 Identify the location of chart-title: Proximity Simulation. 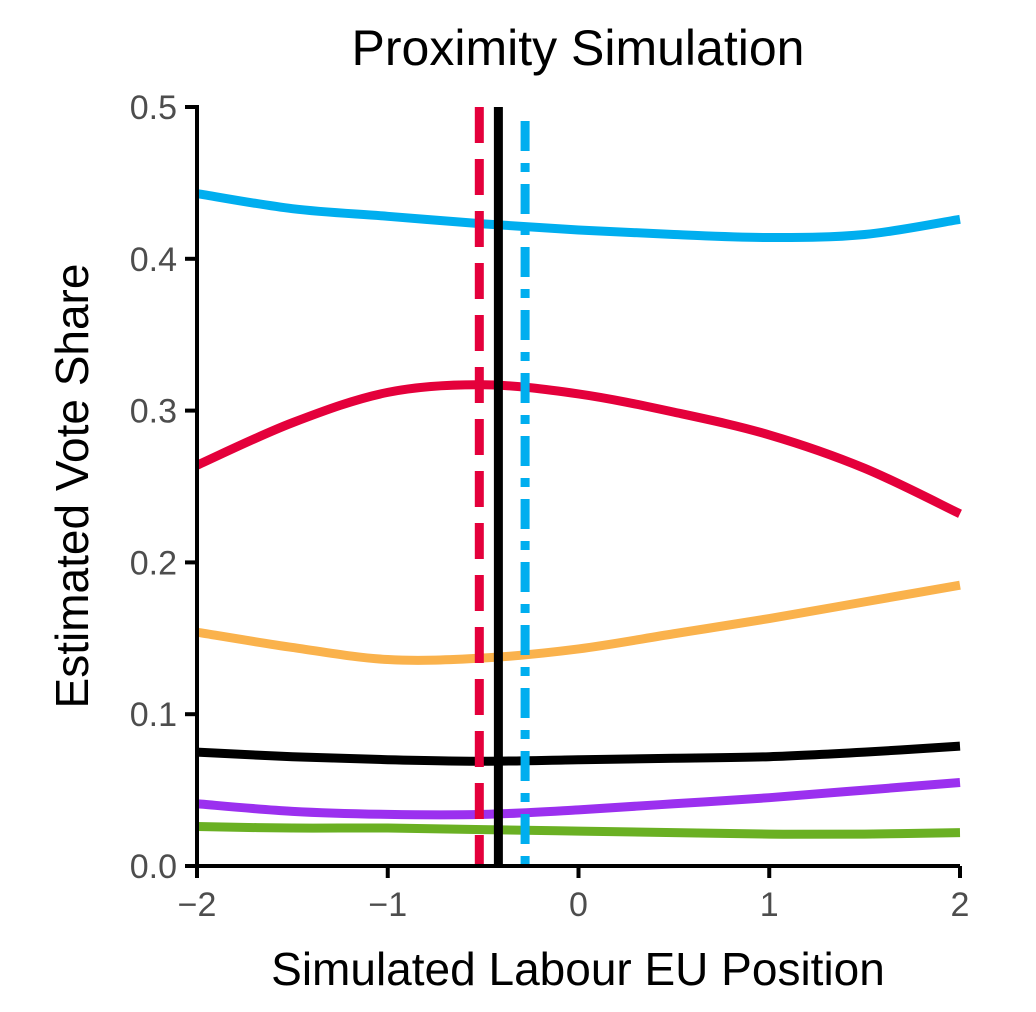
(578, 48).